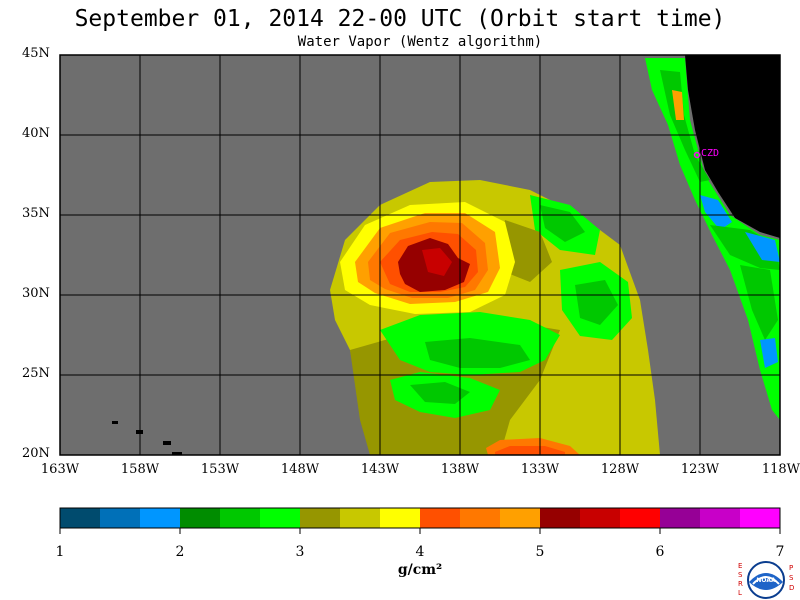 The width and height of the screenshot is (800, 600). I want to click on lon-label: 143W, so click(380, 469).